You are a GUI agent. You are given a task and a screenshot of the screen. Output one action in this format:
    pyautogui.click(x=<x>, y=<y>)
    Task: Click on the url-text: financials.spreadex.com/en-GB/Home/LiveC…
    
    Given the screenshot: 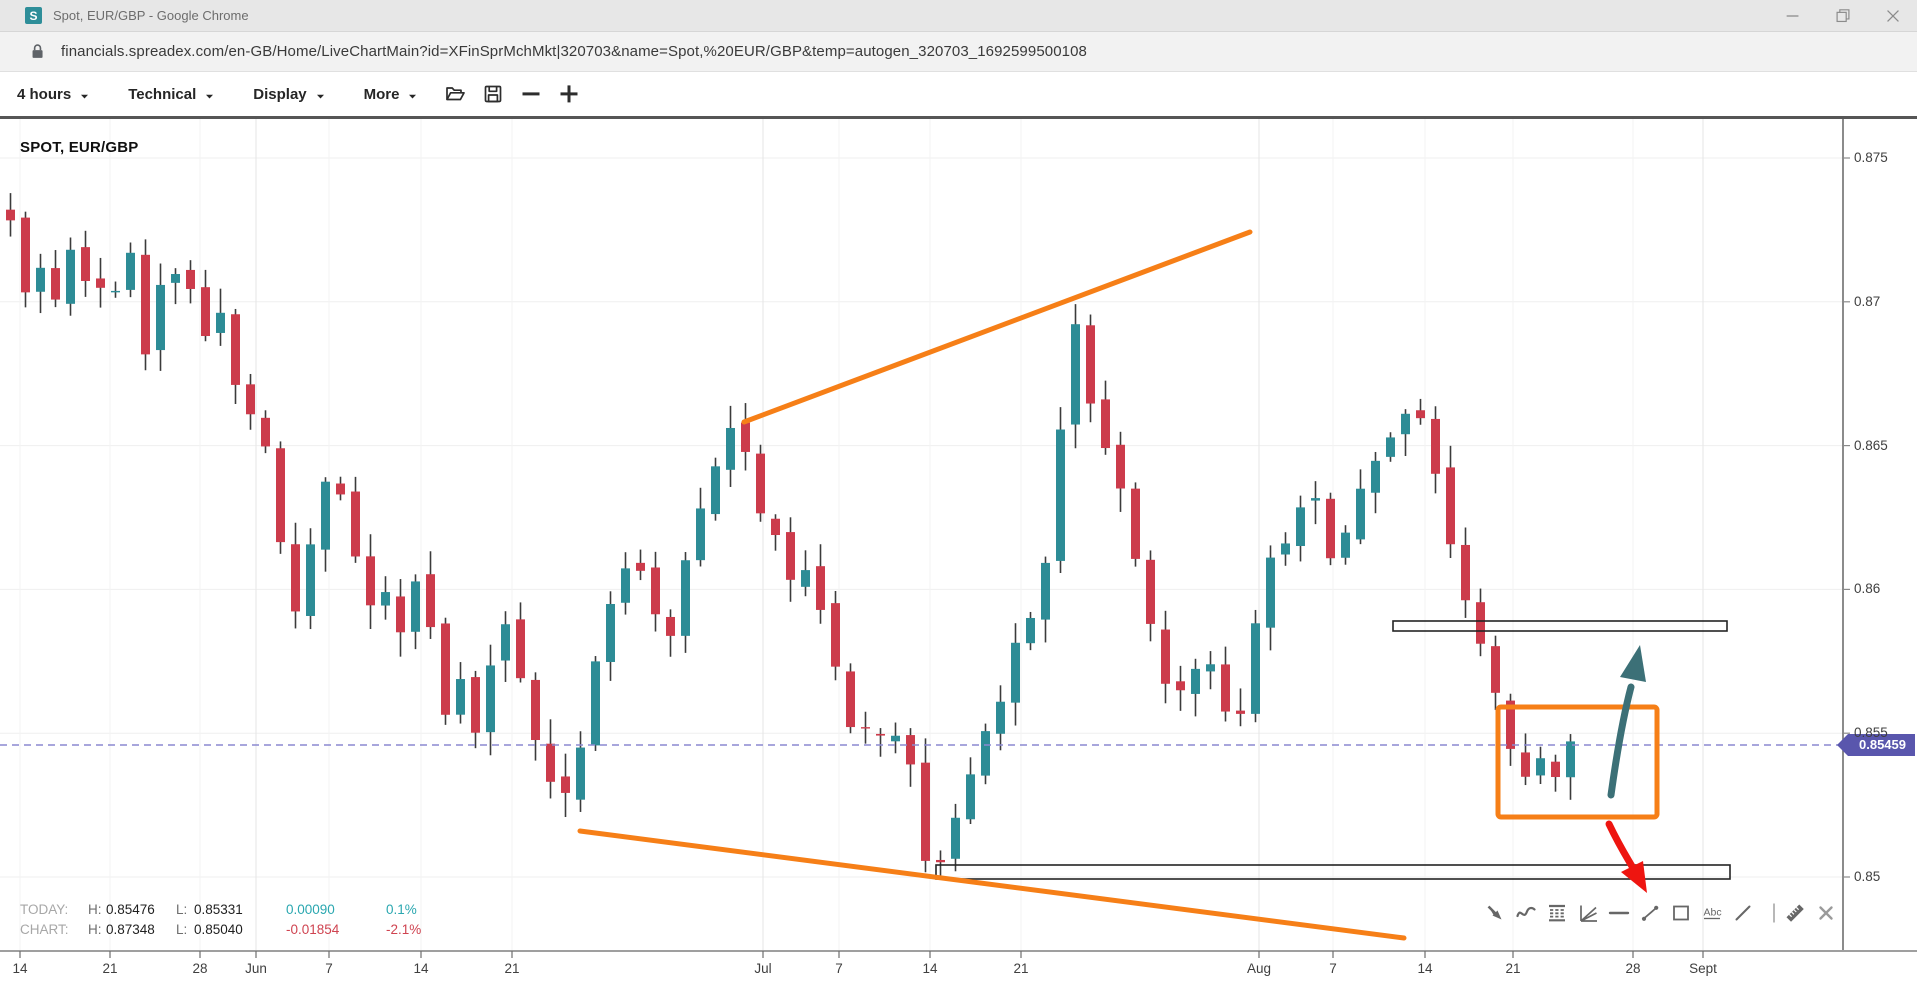 What is the action you would take?
    pyautogui.click(x=574, y=51)
    